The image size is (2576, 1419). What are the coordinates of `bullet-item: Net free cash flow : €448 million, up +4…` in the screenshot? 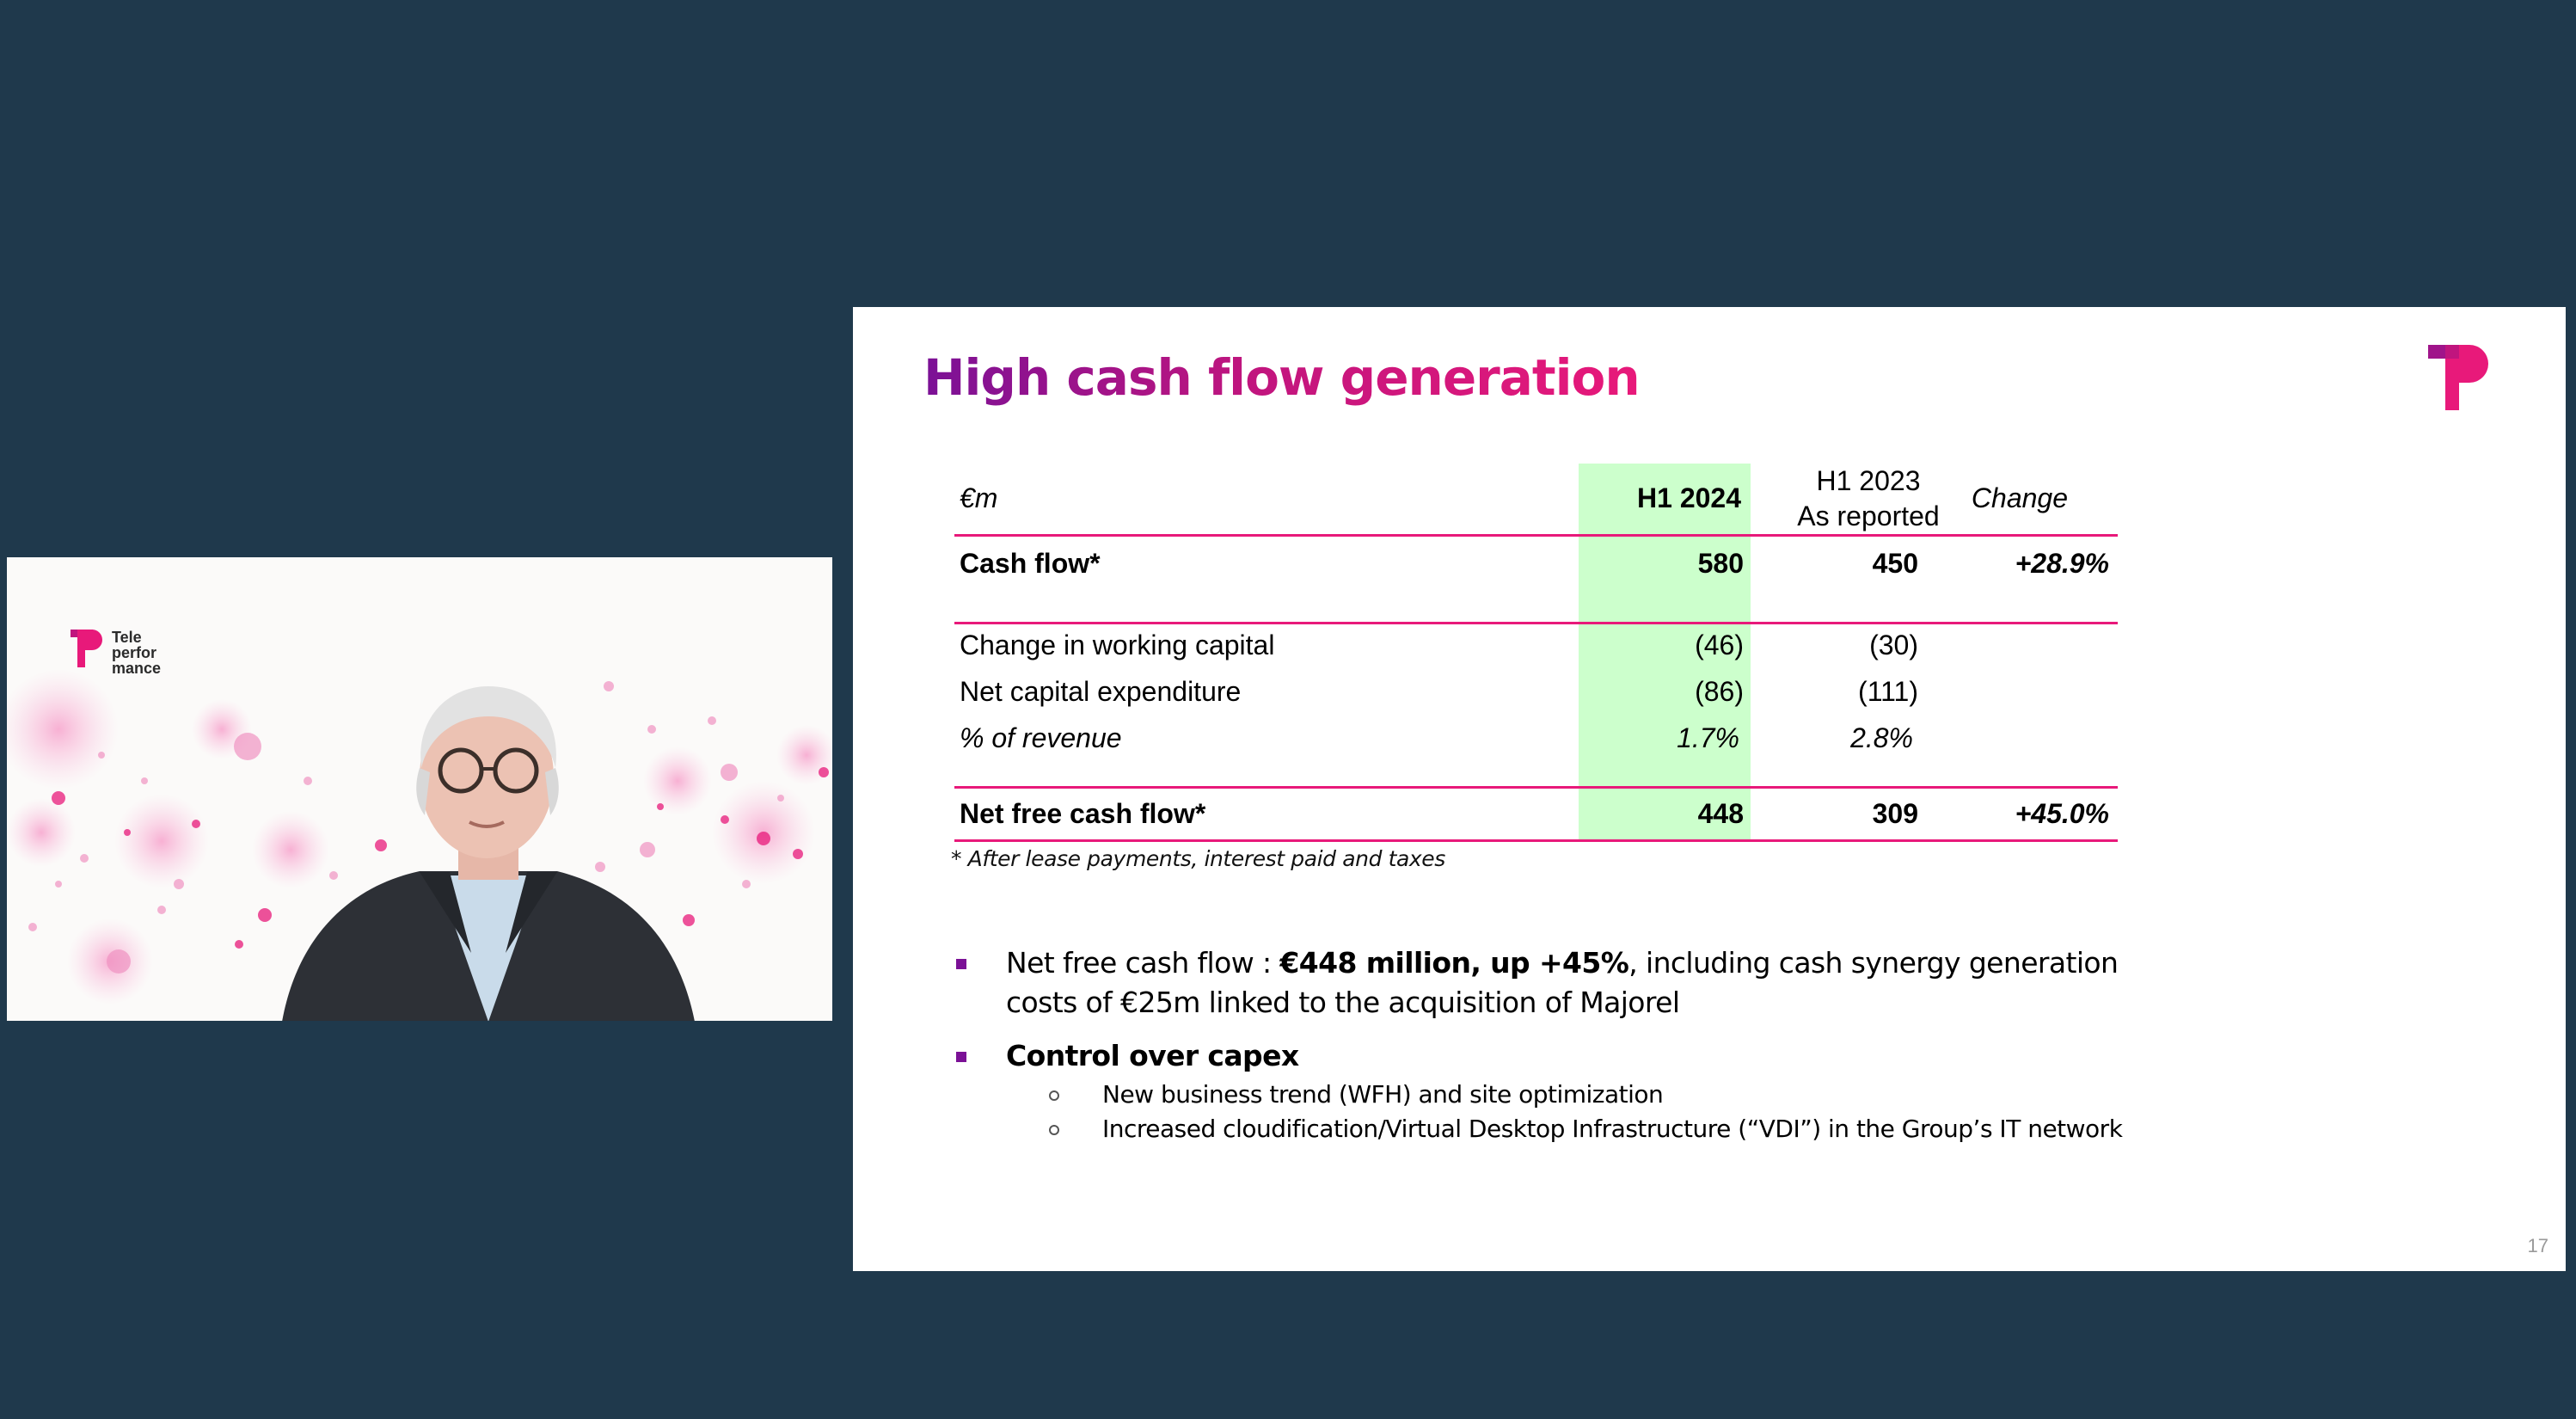 It's located at (1556, 983).